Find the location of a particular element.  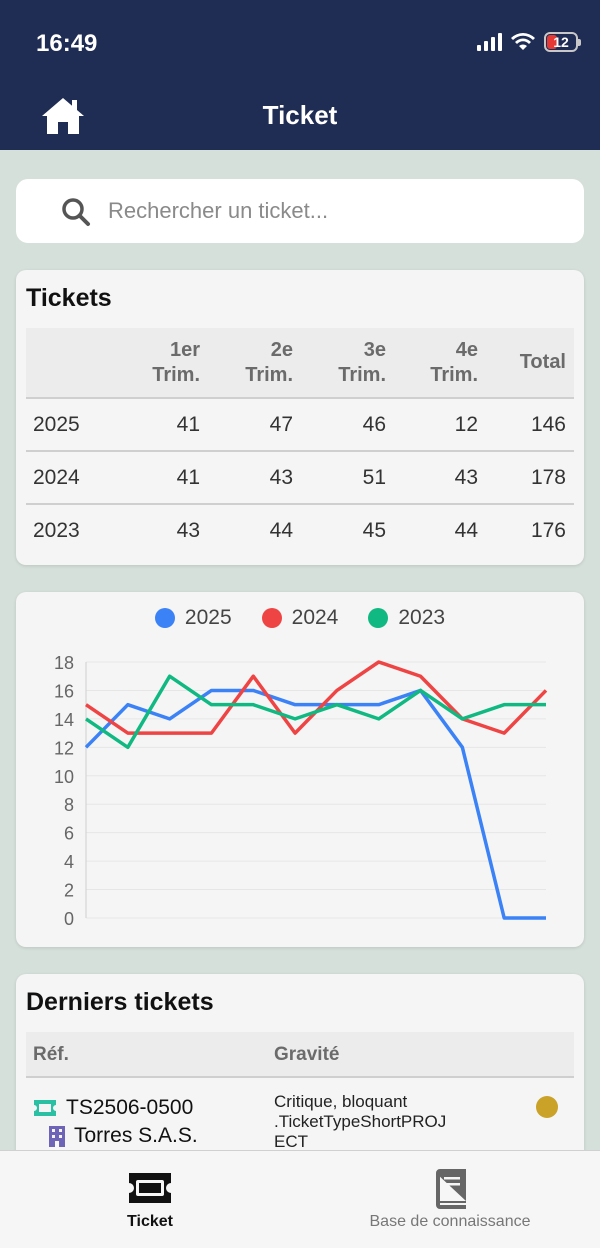

y-tick-label: 4 is located at coordinates (69, 862).